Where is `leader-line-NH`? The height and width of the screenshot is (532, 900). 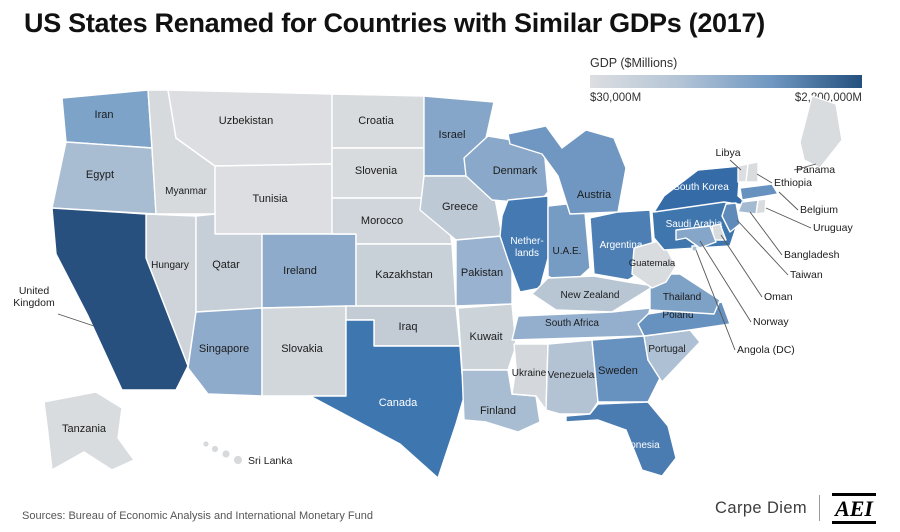 leader-line-NH is located at coordinates (764, 178).